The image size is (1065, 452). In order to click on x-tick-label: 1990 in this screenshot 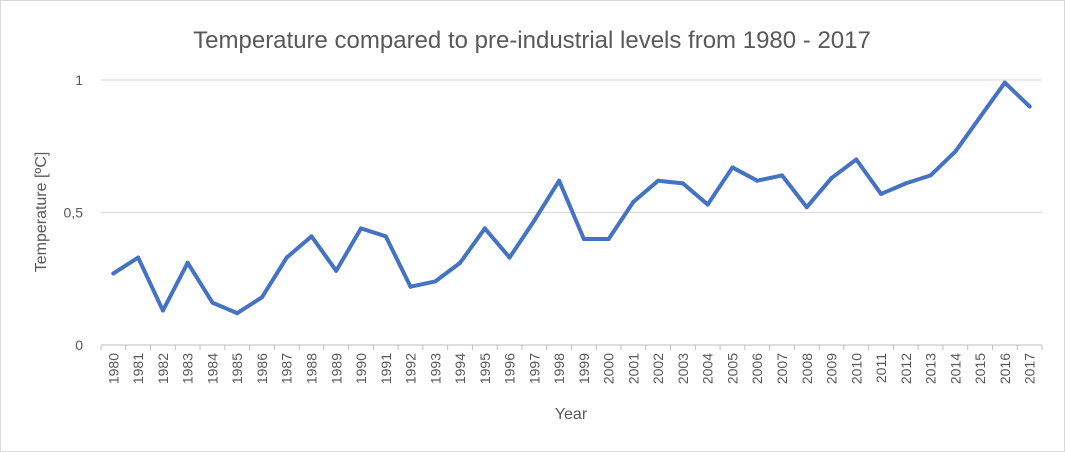, I will do `click(361, 368)`.